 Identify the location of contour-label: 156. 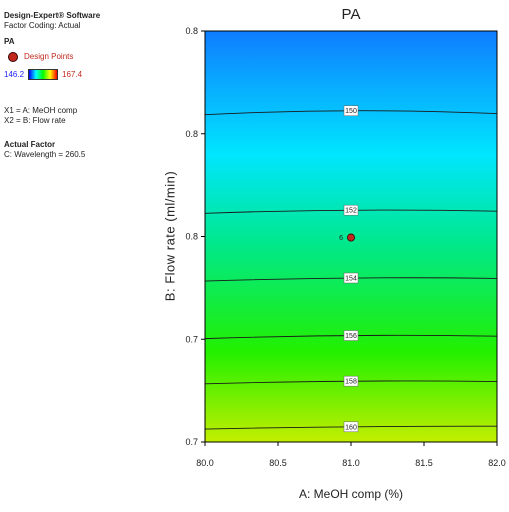
(351, 336).